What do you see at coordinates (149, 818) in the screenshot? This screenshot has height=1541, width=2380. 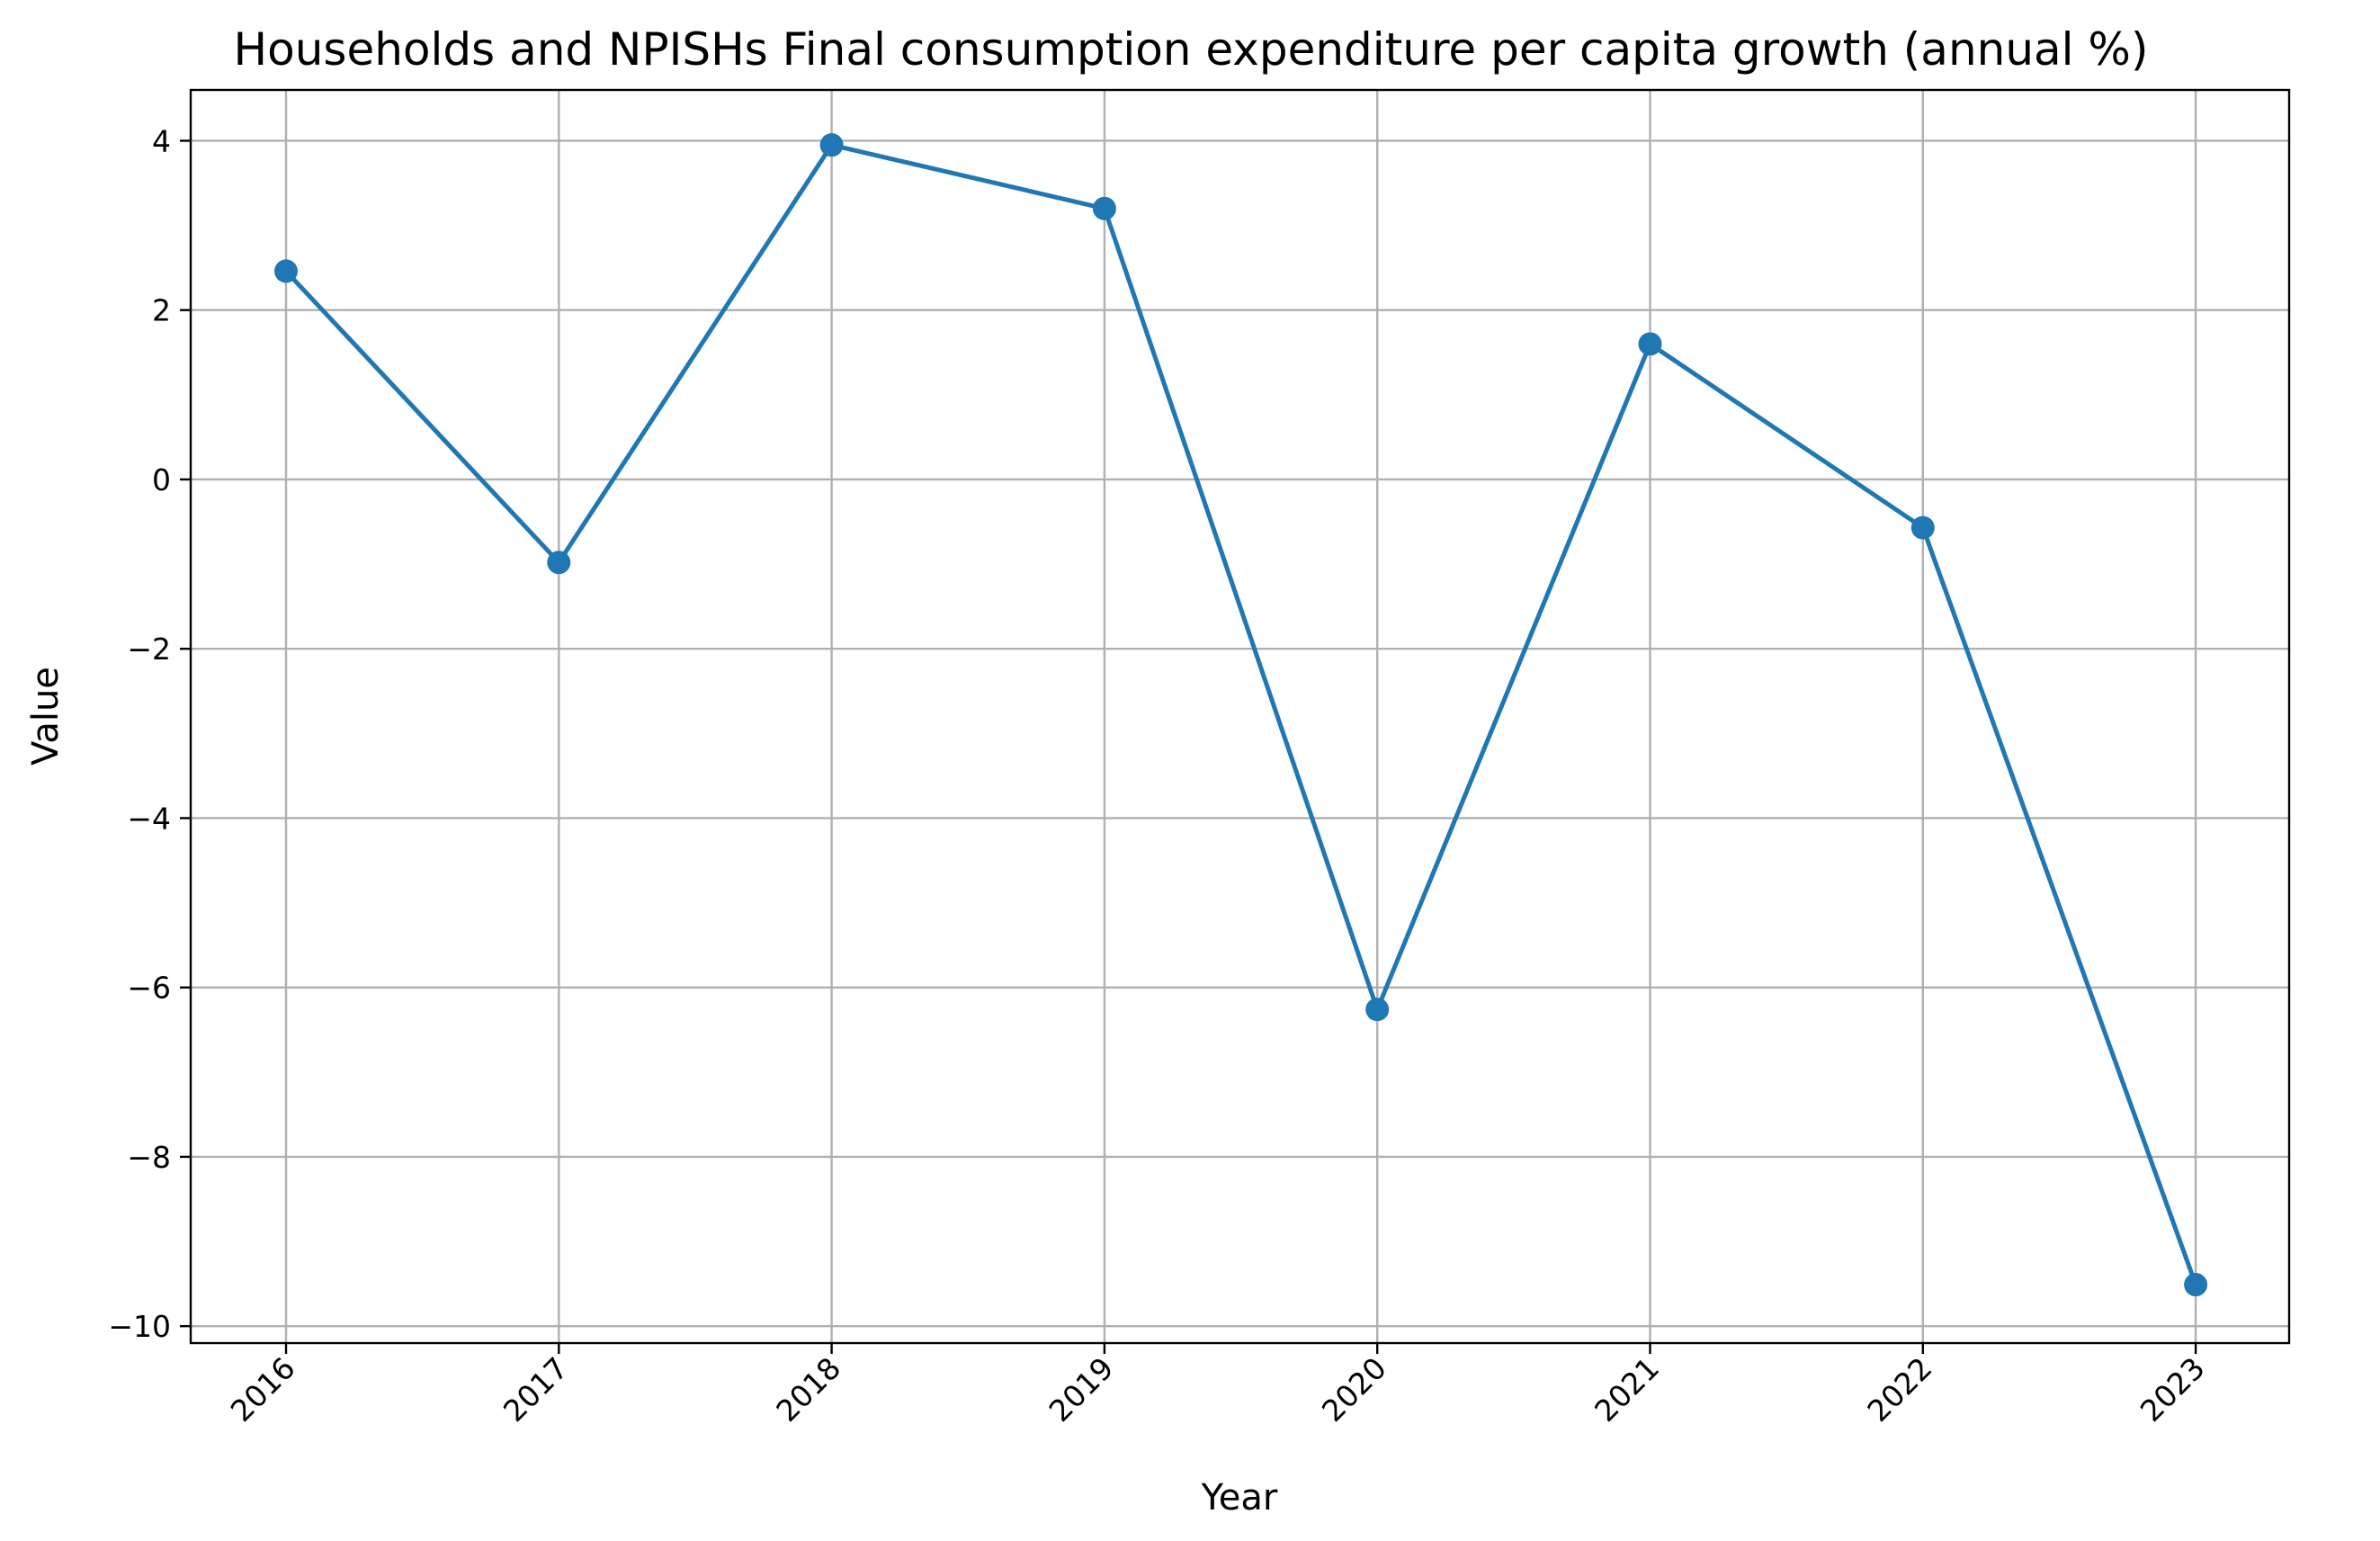 I see `y-tick-label: −4` at bounding box center [149, 818].